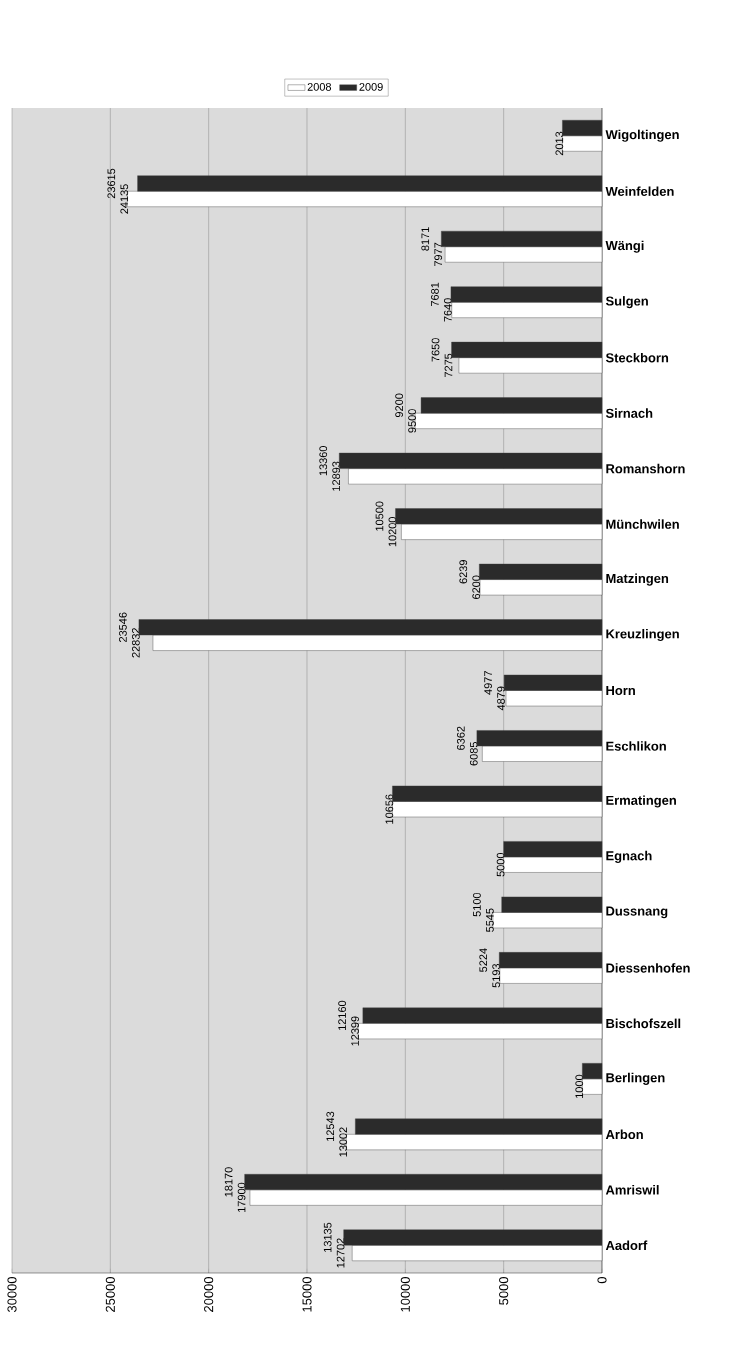 This screenshot has height=1348, width=751. I want to click on y-tick-label: Kreuzlingen, so click(642, 635).